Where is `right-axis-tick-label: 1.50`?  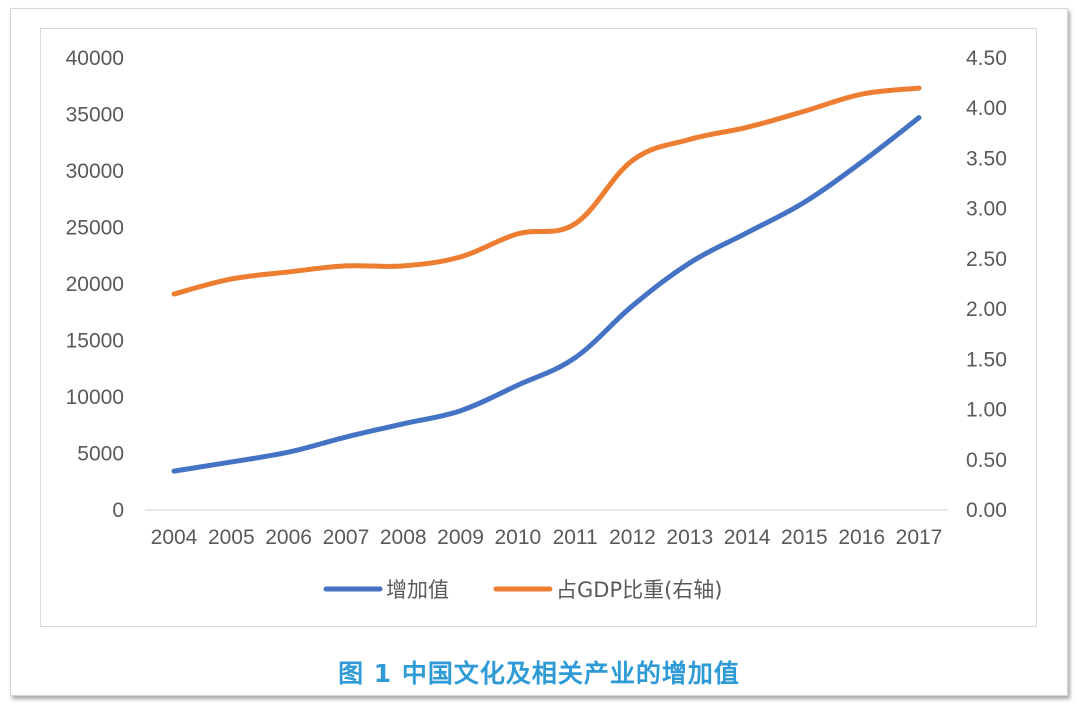 right-axis-tick-label: 1.50 is located at coordinates (986, 359).